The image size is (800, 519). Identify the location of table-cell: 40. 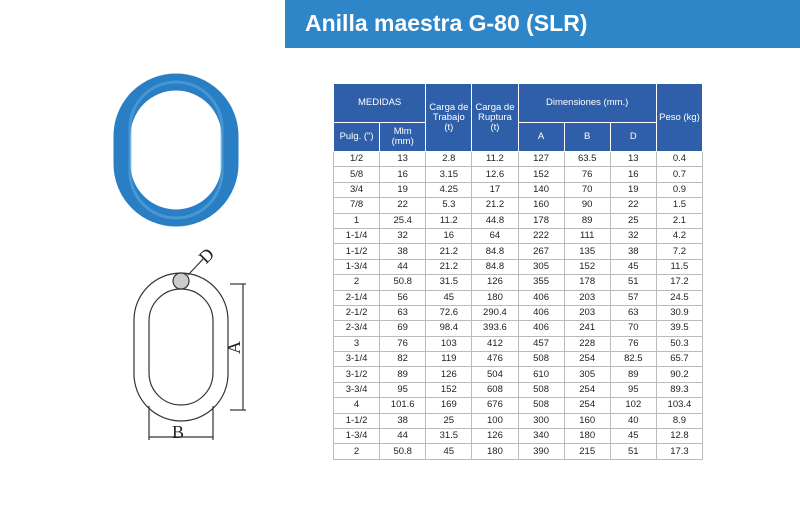
(633, 421).